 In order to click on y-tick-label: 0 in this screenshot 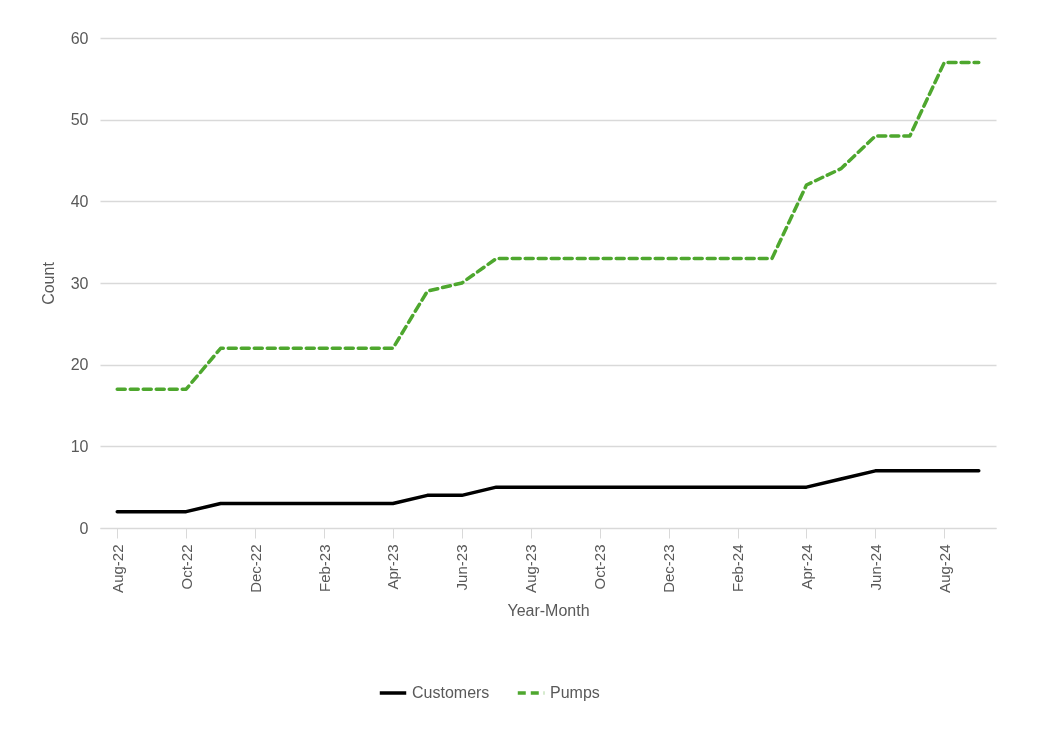, I will do `click(84, 528)`.